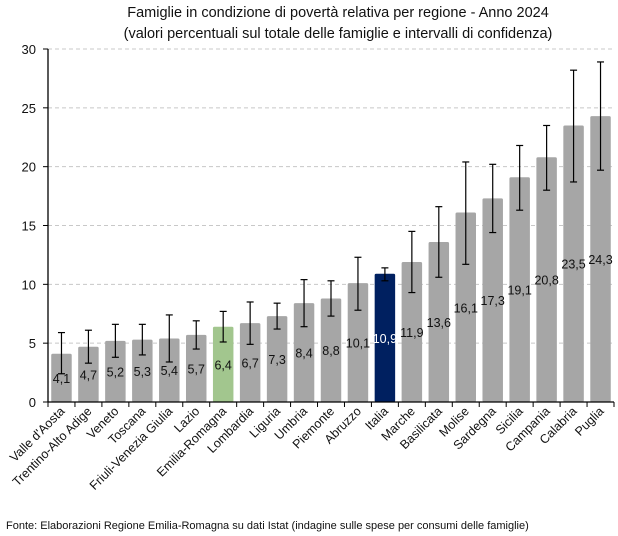  Describe the element at coordinates (29, 108) in the screenshot. I see `y-tick-label: 25` at that location.